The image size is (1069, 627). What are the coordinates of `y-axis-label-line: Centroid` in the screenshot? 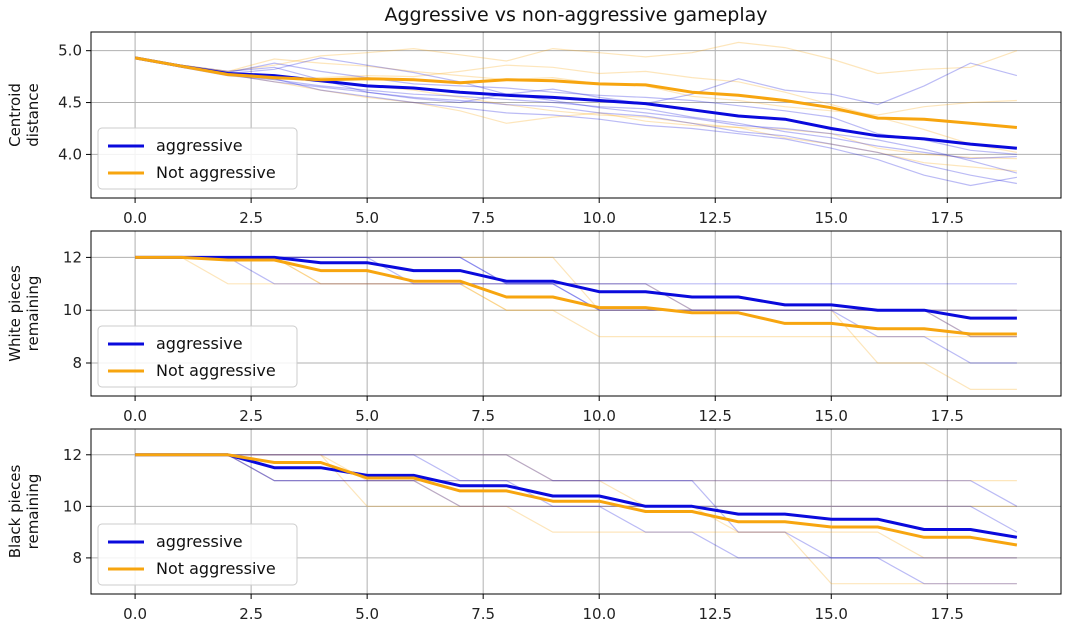 It's located at (15, 115).